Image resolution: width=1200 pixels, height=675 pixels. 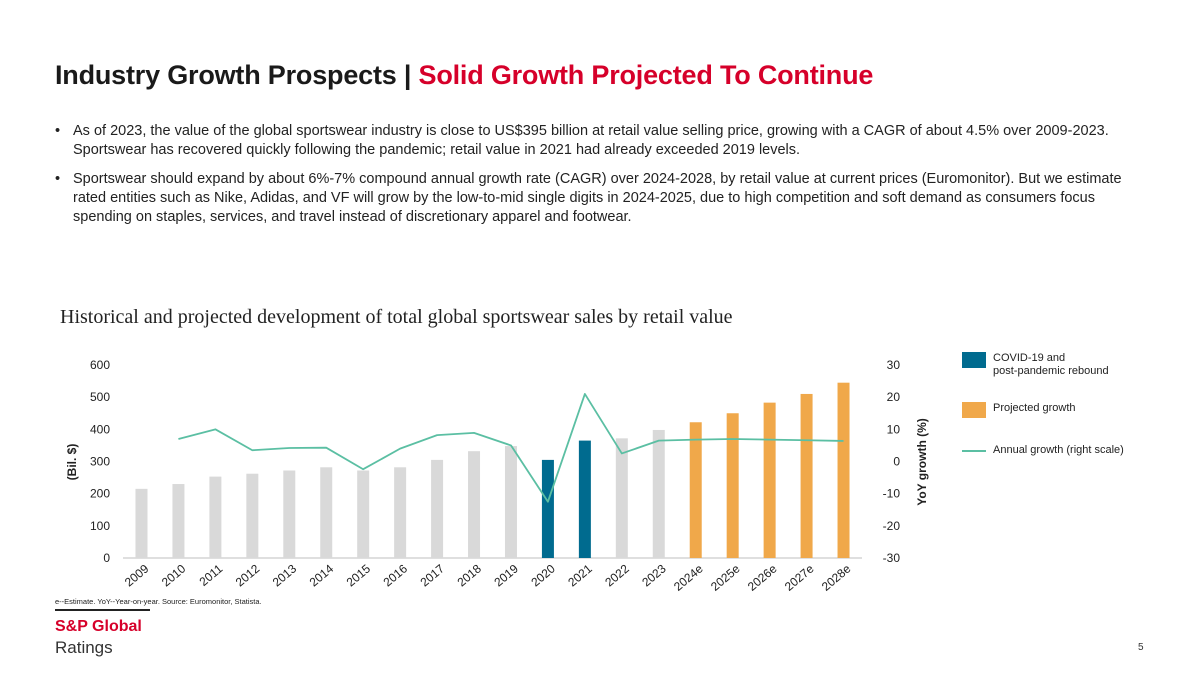 I want to click on x-tick-label: 2012, so click(x=248, y=575).